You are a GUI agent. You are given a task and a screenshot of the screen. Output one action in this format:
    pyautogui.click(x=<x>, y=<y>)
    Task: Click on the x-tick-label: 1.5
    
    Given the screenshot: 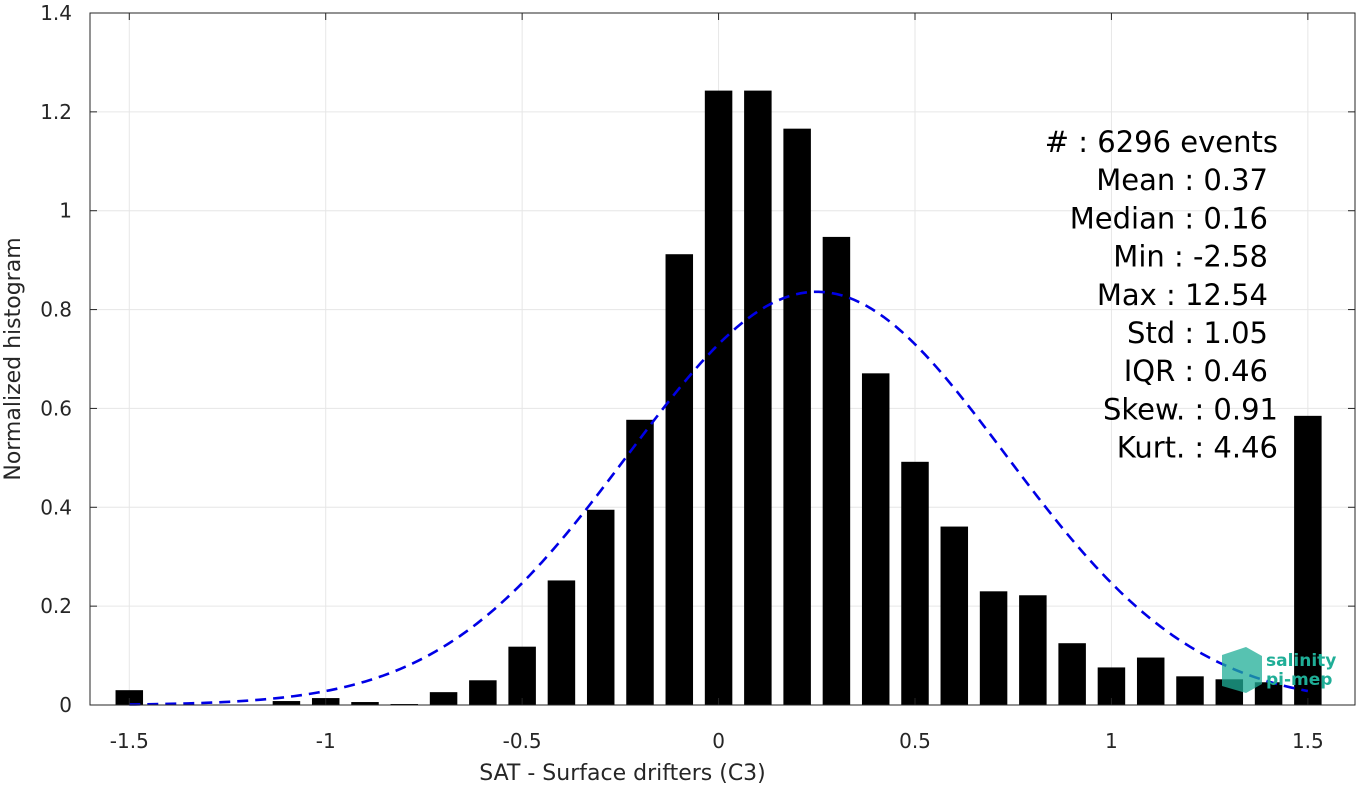 What is the action you would take?
    pyautogui.click(x=1308, y=741)
    